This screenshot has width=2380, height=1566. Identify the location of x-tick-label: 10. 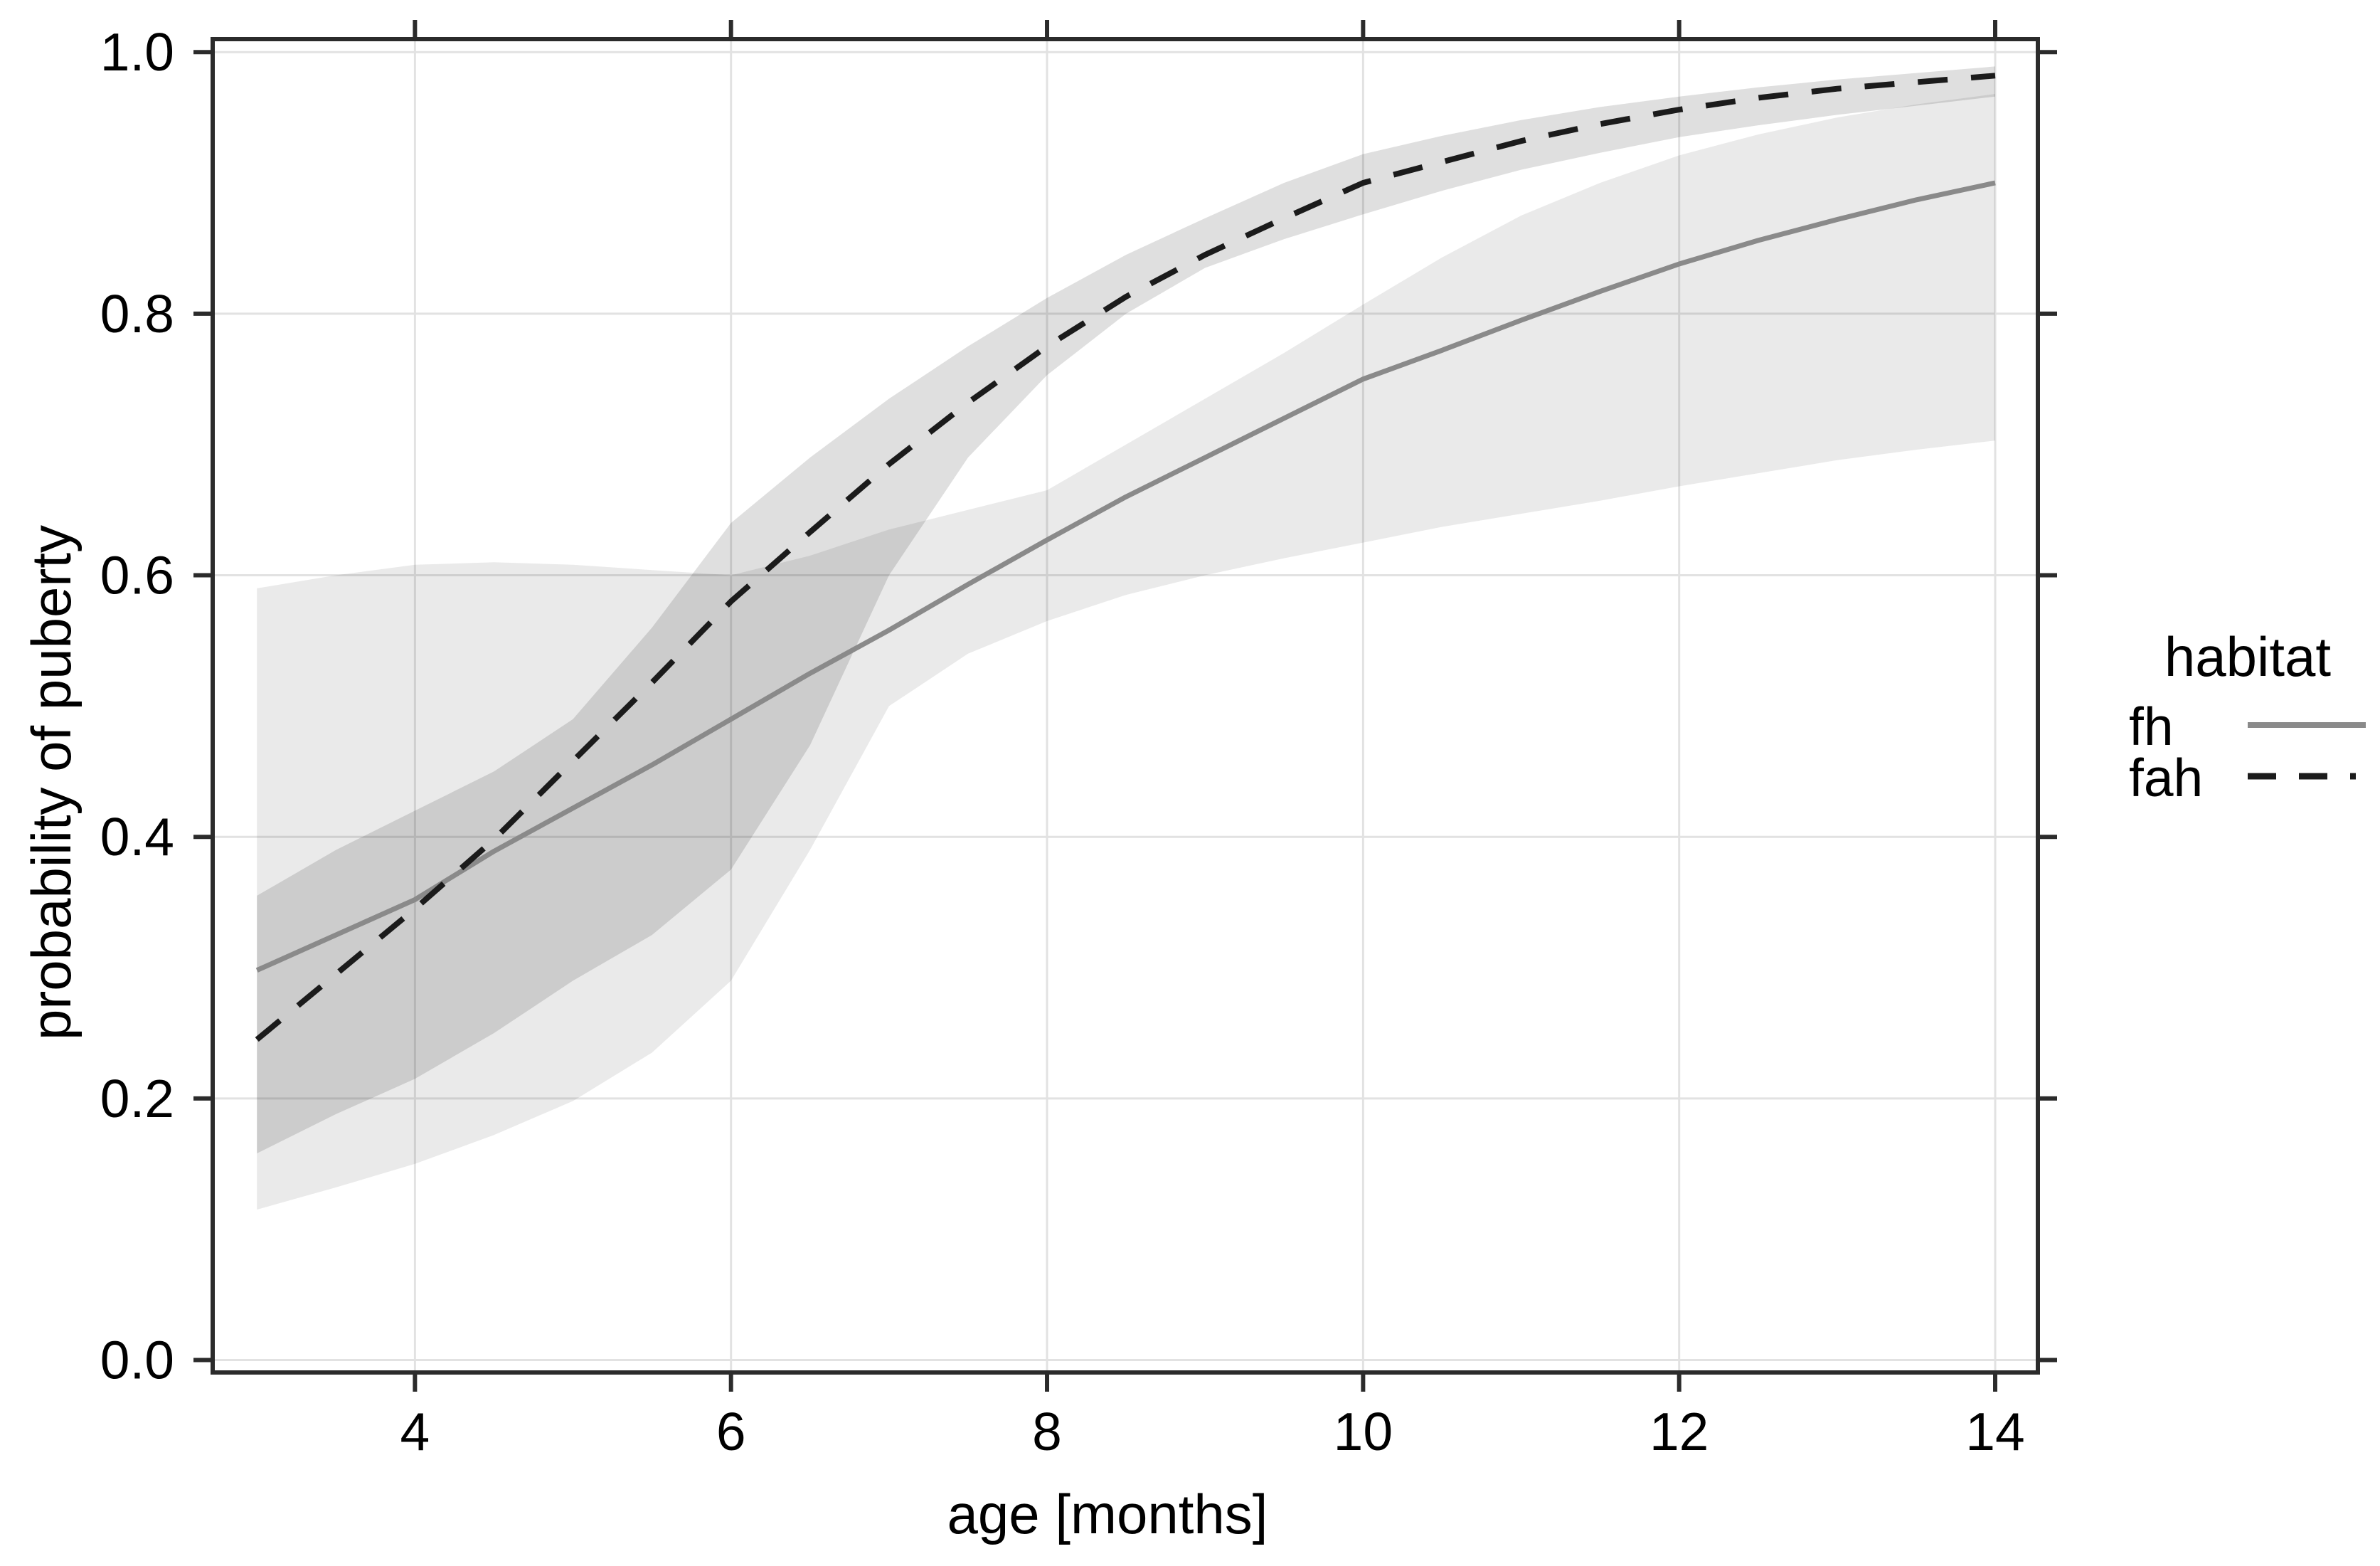
(1363, 1431).